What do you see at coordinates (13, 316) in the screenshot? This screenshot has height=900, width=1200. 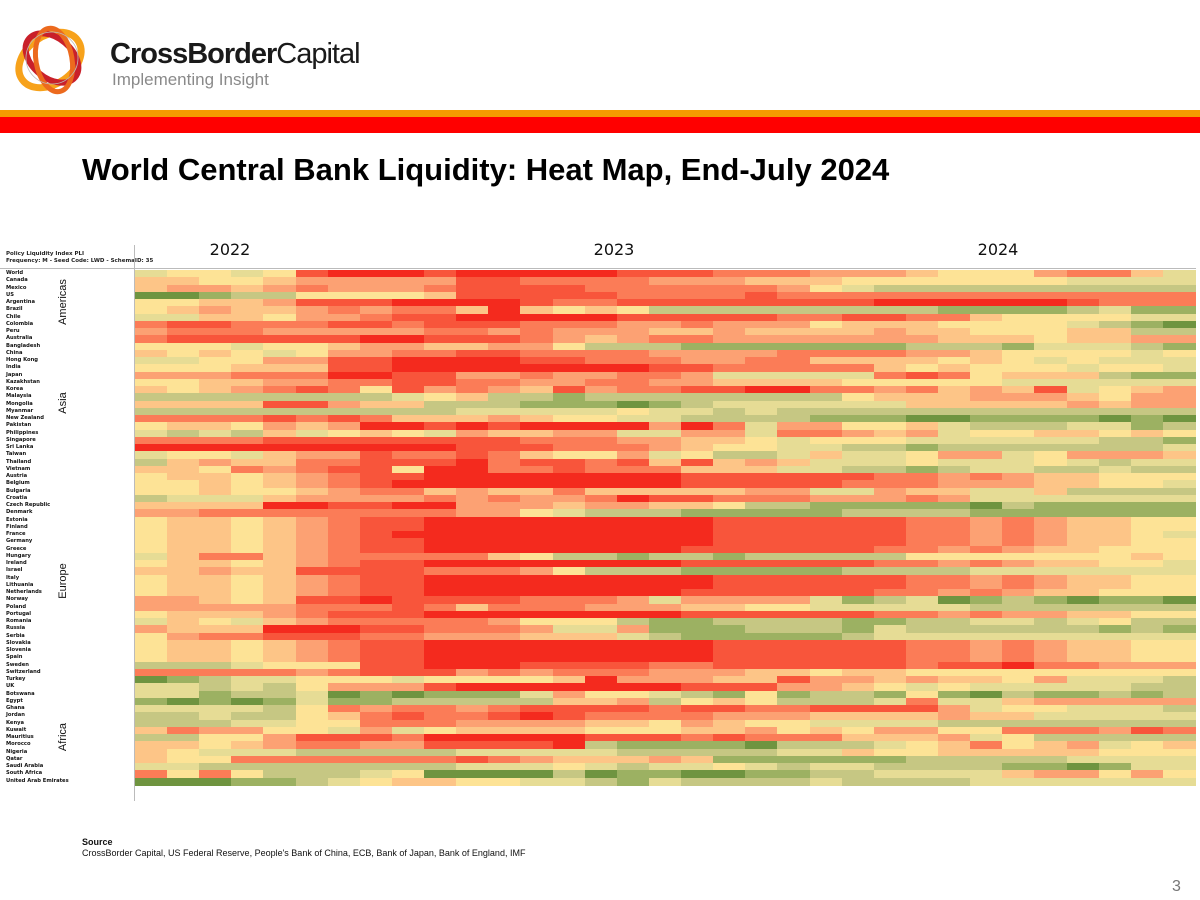 I see `row-label: Chile` at bounding box center [13, 316].